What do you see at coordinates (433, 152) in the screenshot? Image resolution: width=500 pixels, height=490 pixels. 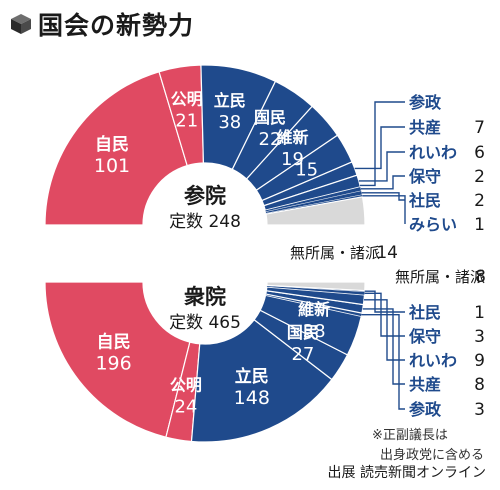 I see `callout-party-upper-2: れいわ` at bounding box center [433, 152].